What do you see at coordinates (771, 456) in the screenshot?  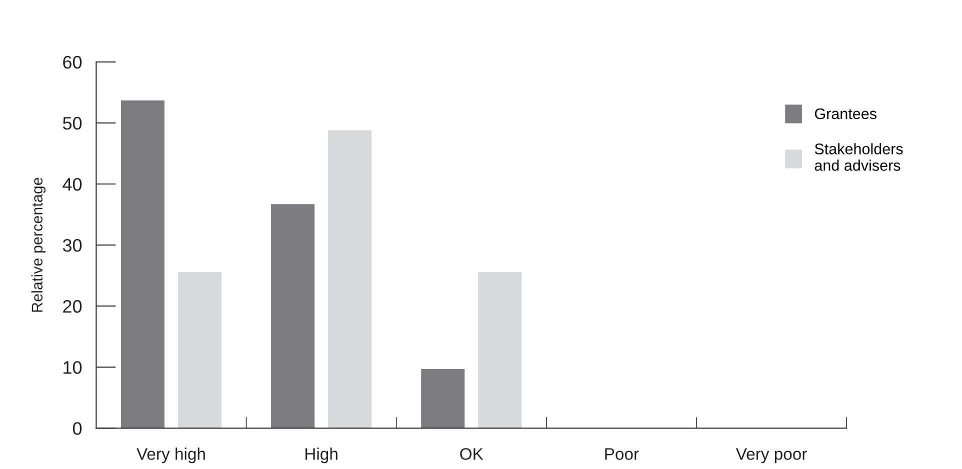 I see `x-tick-label: Very poor` at bounding box center [771, 456].